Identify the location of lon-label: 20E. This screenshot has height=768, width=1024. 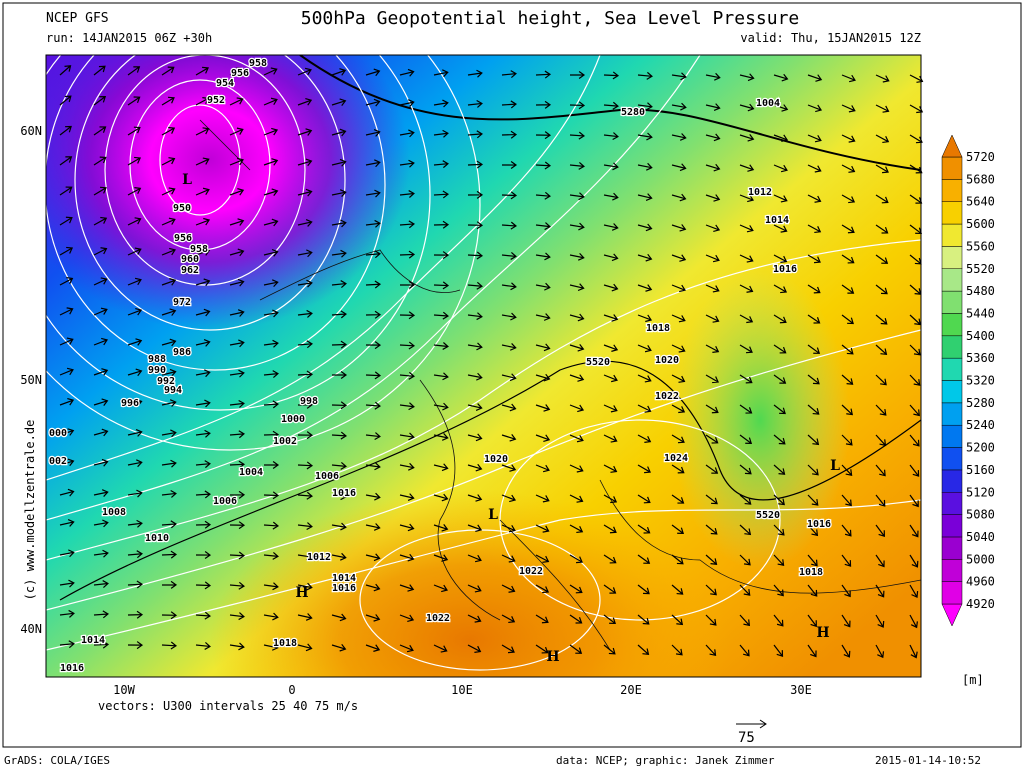
(631, 690).